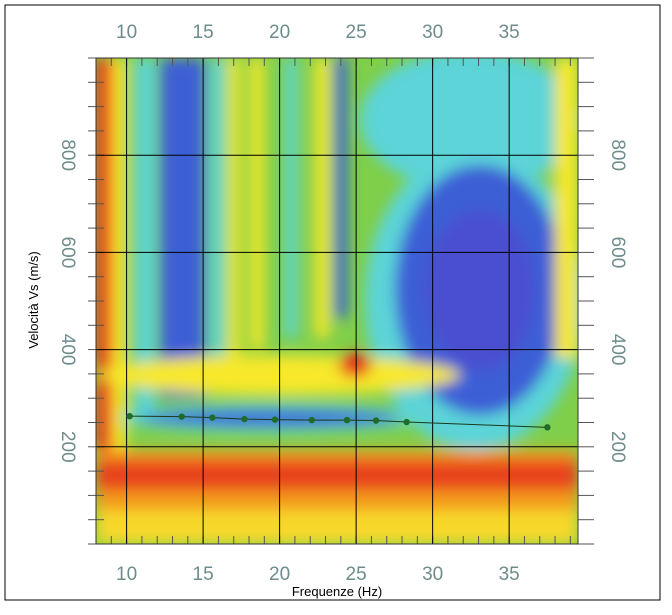 The height and width of the screenshot is (615, 672). Describe the element at coordinates (33, 300) in the screenshot. I see `y-axis-label: Velocità Vs (m/s)` at that location.